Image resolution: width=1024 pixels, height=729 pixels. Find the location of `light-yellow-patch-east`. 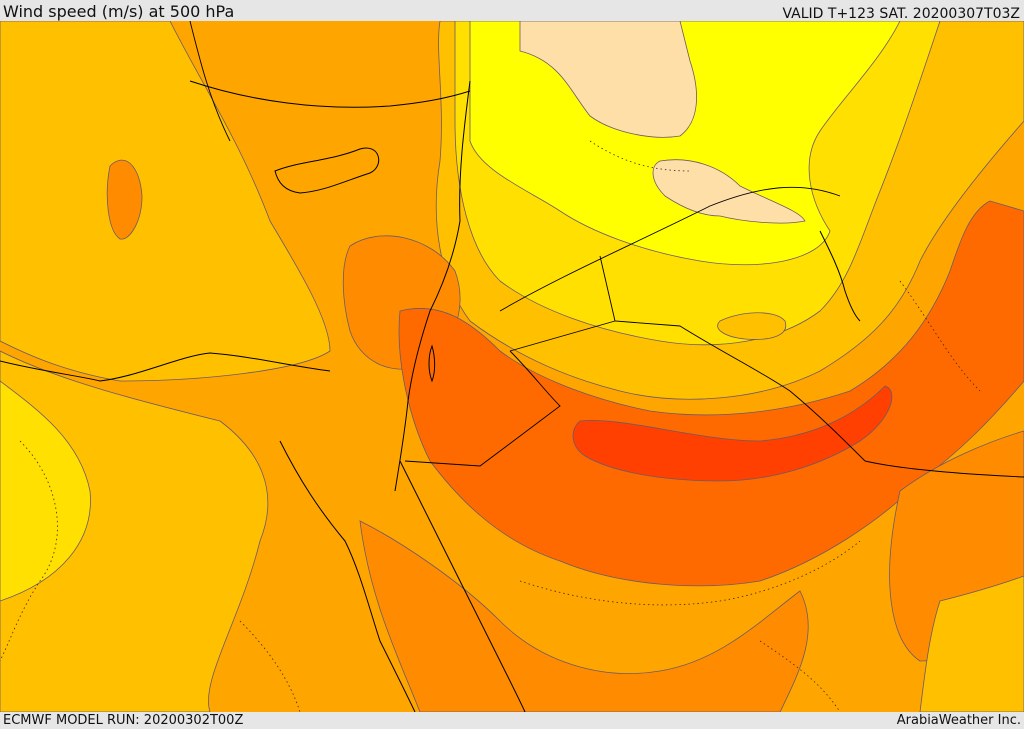

light-yellow-patch-east is located at coordinates (752, 326).